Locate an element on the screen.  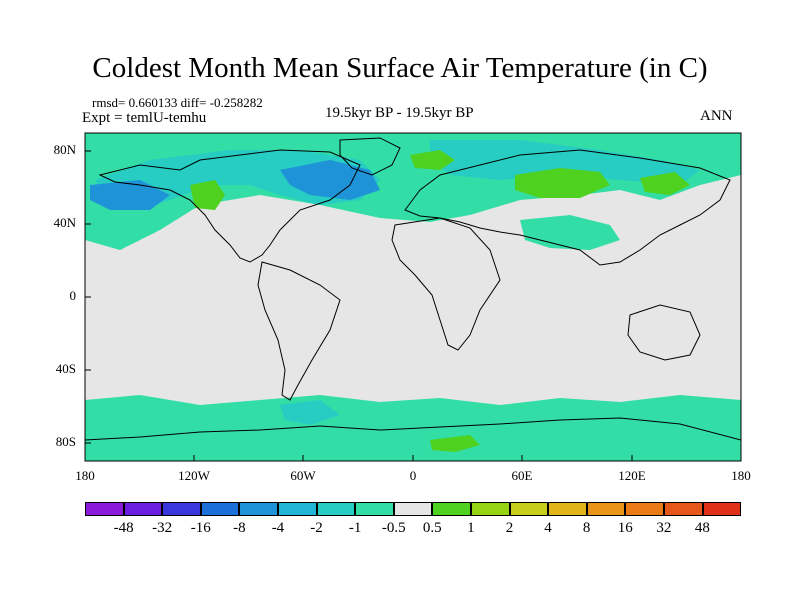
antarctic-warm-patch is located at coordinates (455, 443).